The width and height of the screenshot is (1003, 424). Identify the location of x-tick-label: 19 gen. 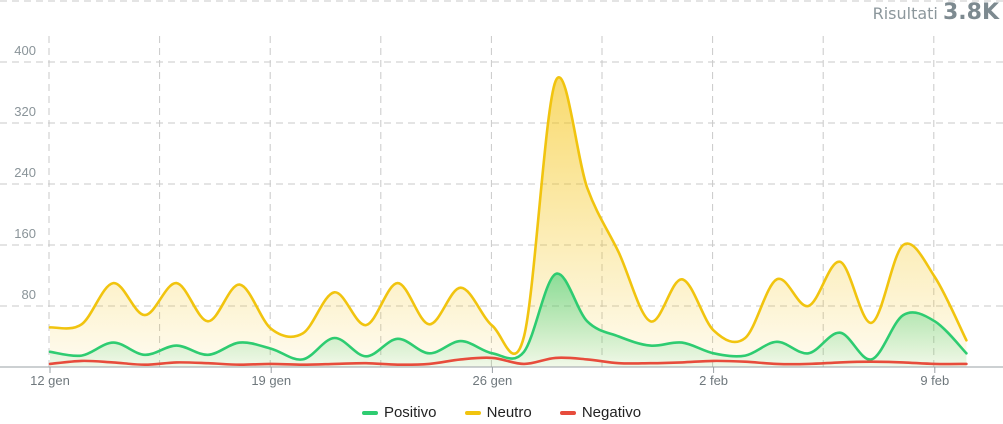
(271, 380).